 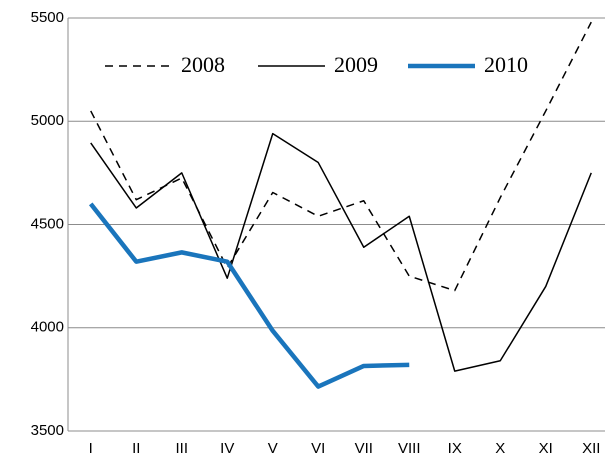 What do you see at coordinates (47, 430) in the screenshot?
I see `y-tick-label: 3500` at bounding box center [47, 430].